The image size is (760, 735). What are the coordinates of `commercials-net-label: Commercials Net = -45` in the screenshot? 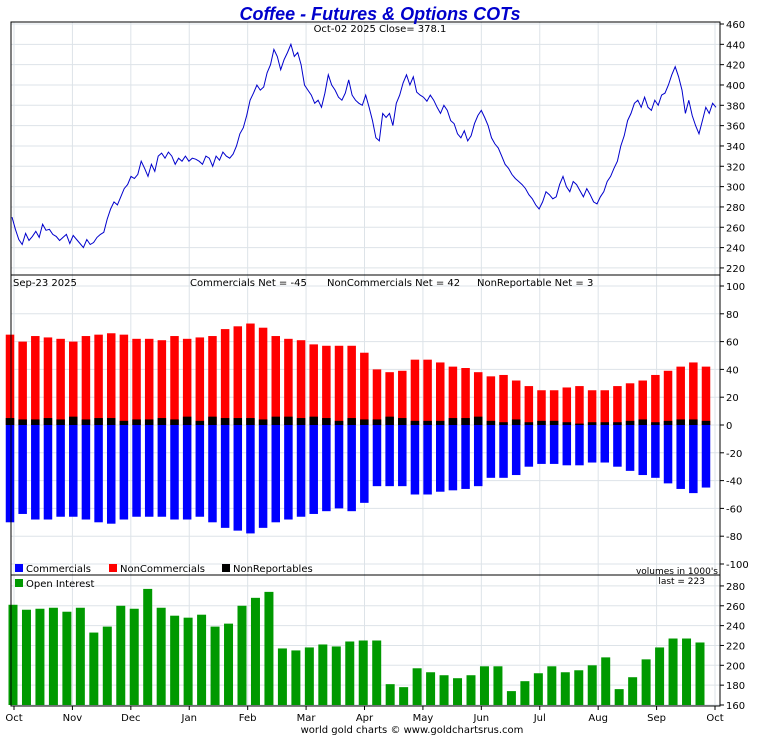 It's located at (248, 283).